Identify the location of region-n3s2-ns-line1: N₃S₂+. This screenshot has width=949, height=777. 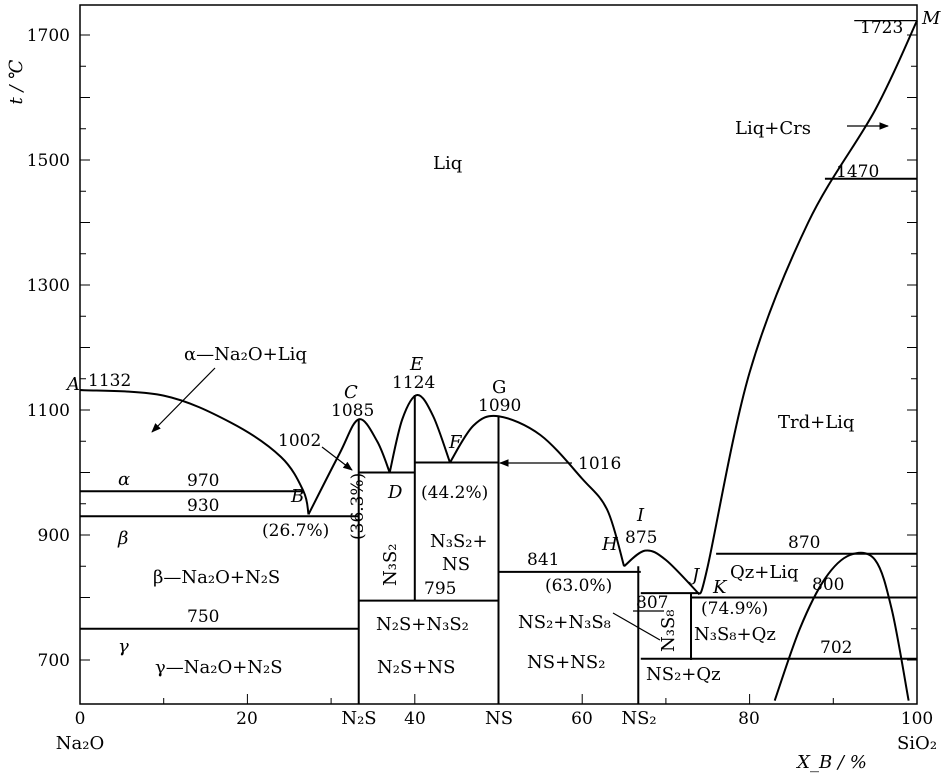
(459, 541).